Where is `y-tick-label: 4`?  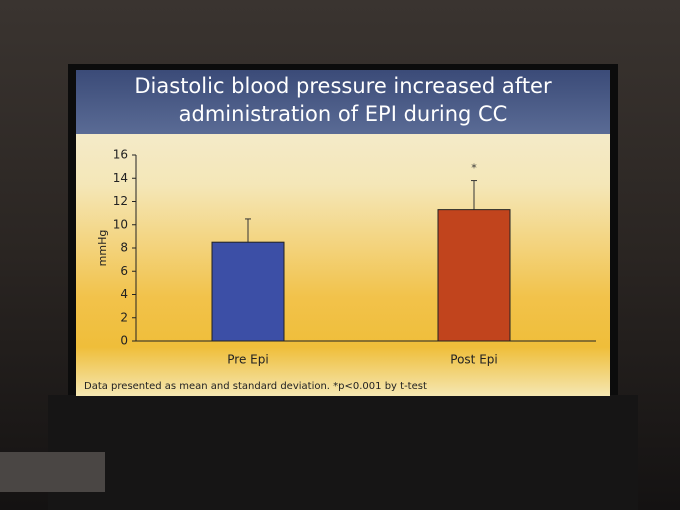
y-tick-label: 4 is located at coordinates (124, 294).